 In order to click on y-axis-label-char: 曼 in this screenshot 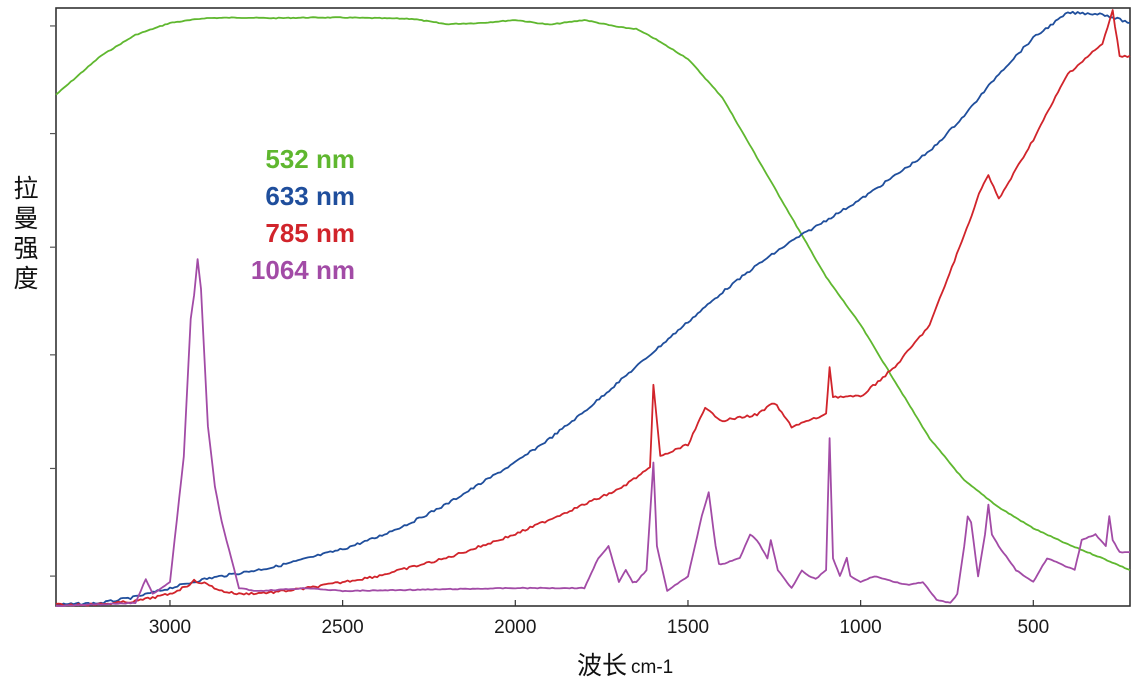, I will do `click(25, 218)`.